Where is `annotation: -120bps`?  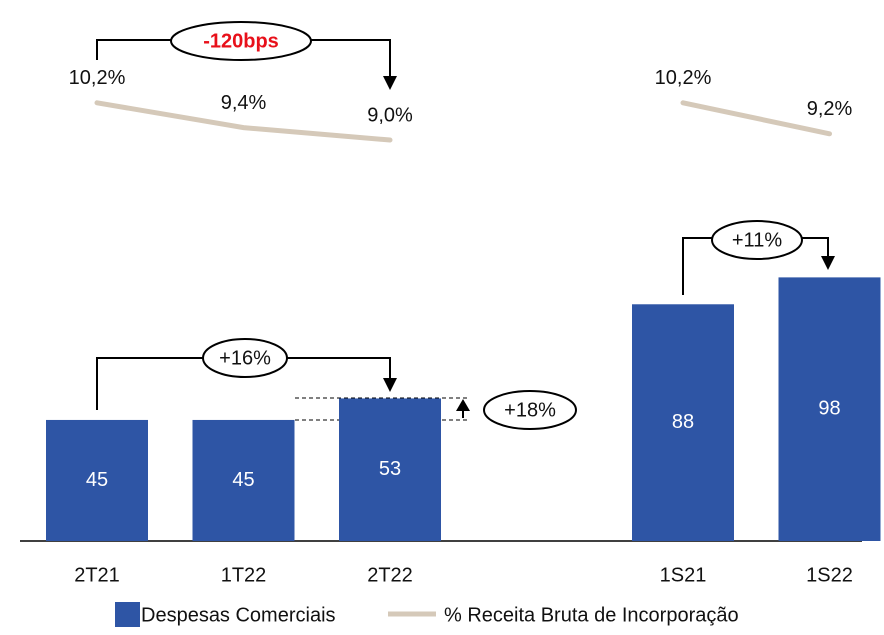 annotation: -120bps is located at coordinates (241, 41).